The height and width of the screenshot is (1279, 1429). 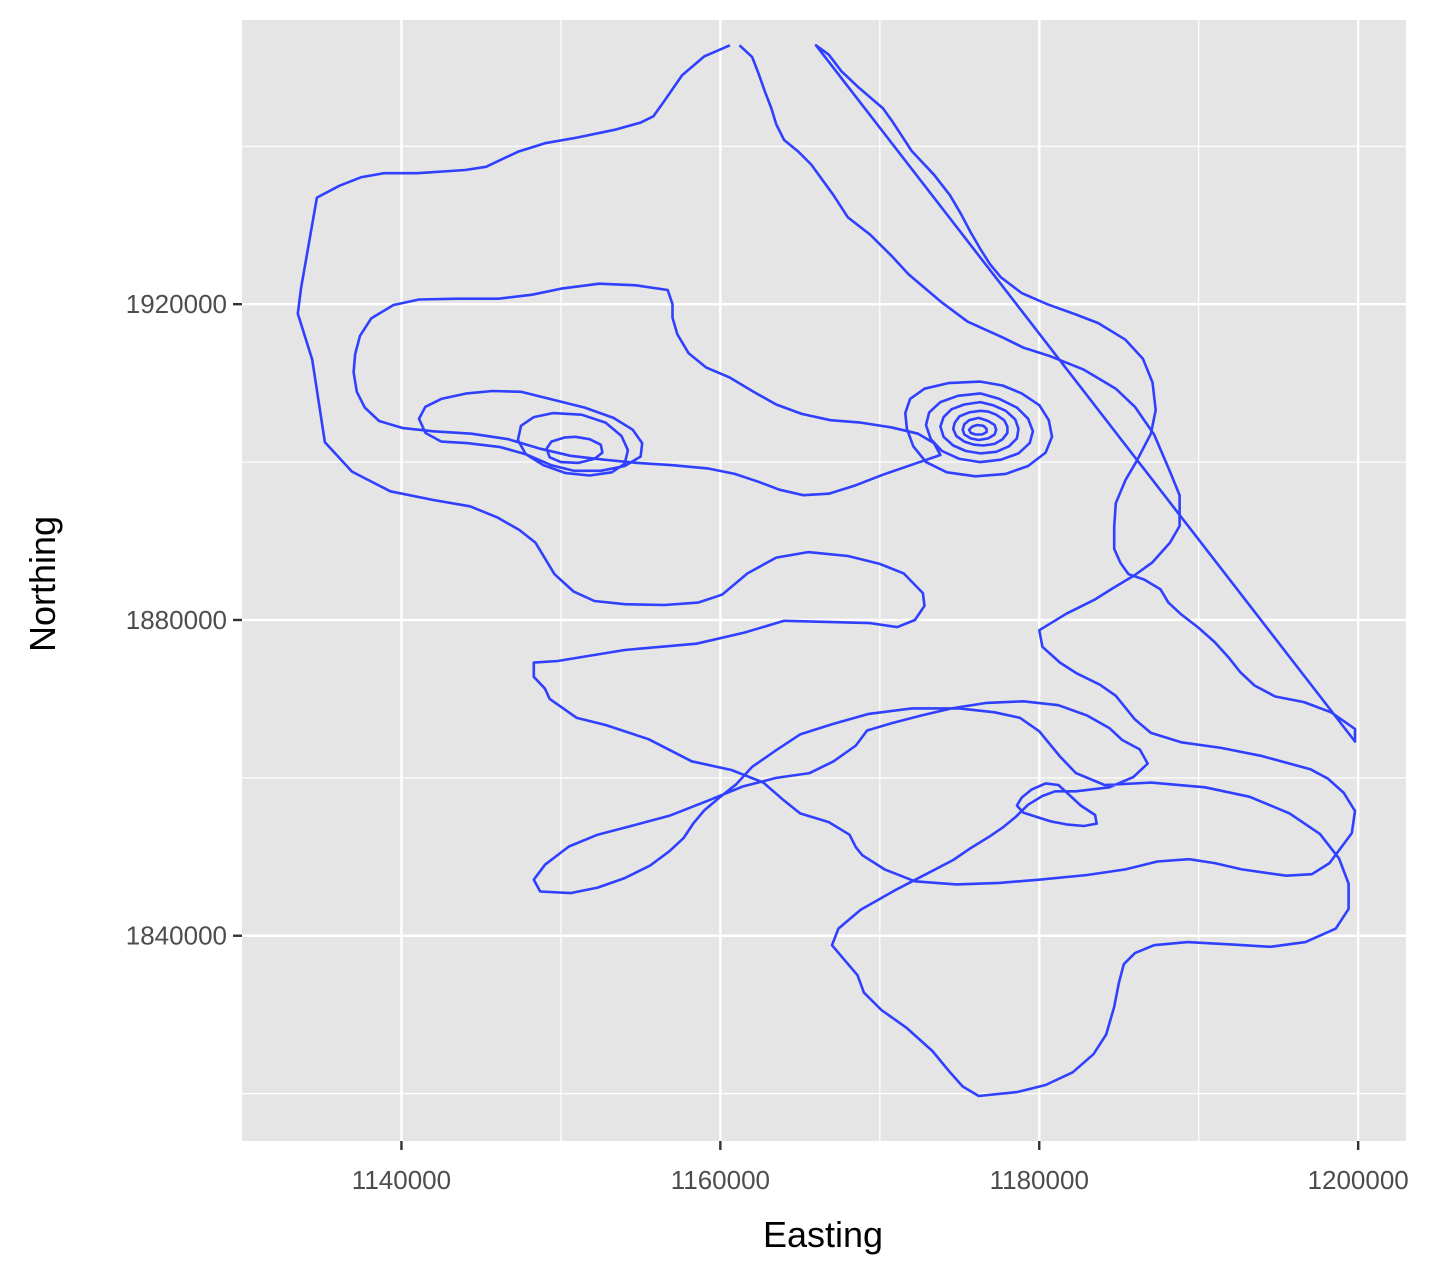 What do you see at coordinates (1039, 1180) in the screenshot?
I see `x-tick-label: 1180000` at bounding box center [1039, 1180].